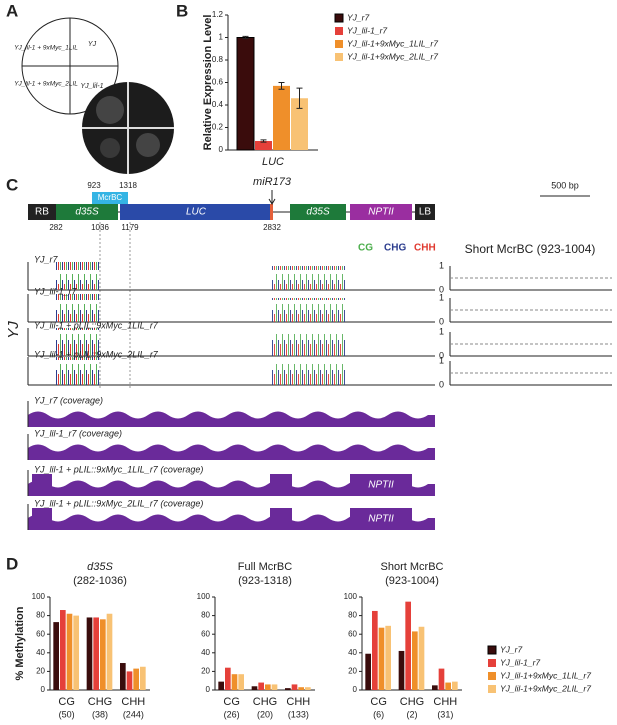 Image resolution: width=617 pixels, height=725 pixels. Describe the element at coordinates (565, 185) in the screenshot. I see `scale-label: 500 bp` at that location.